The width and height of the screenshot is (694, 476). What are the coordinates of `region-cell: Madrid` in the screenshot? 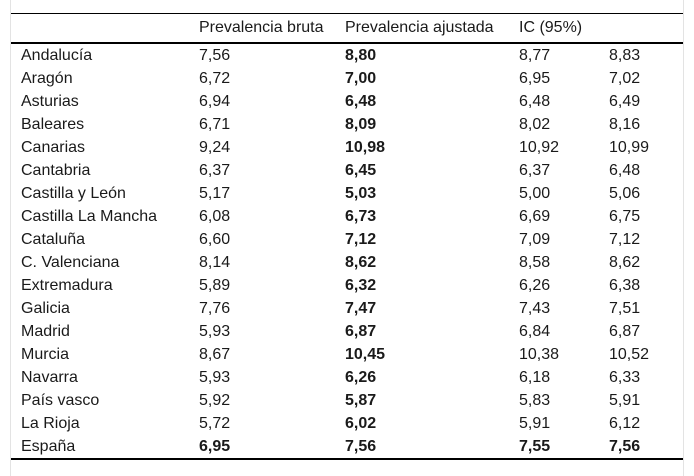 It's located at (45, 331).